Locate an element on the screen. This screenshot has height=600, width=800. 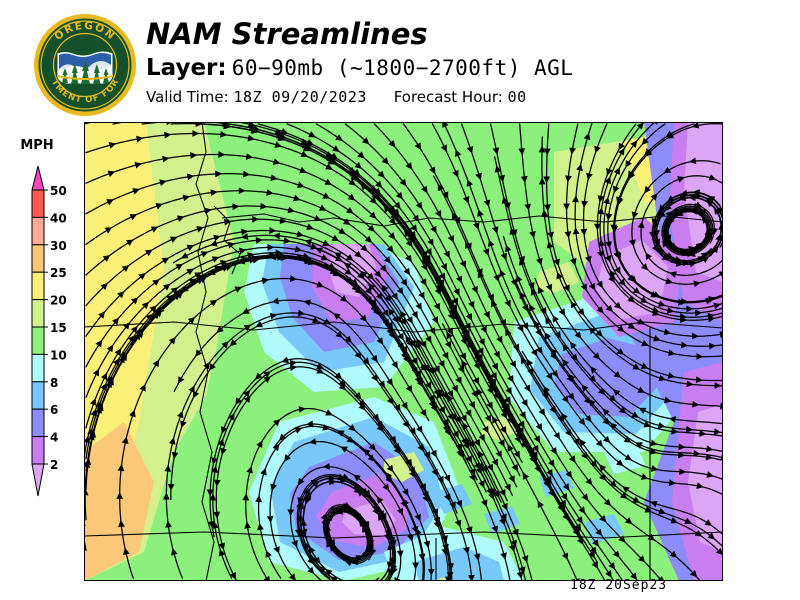
colorbar-tick-label: 4 is located at coordinates (54, 438).